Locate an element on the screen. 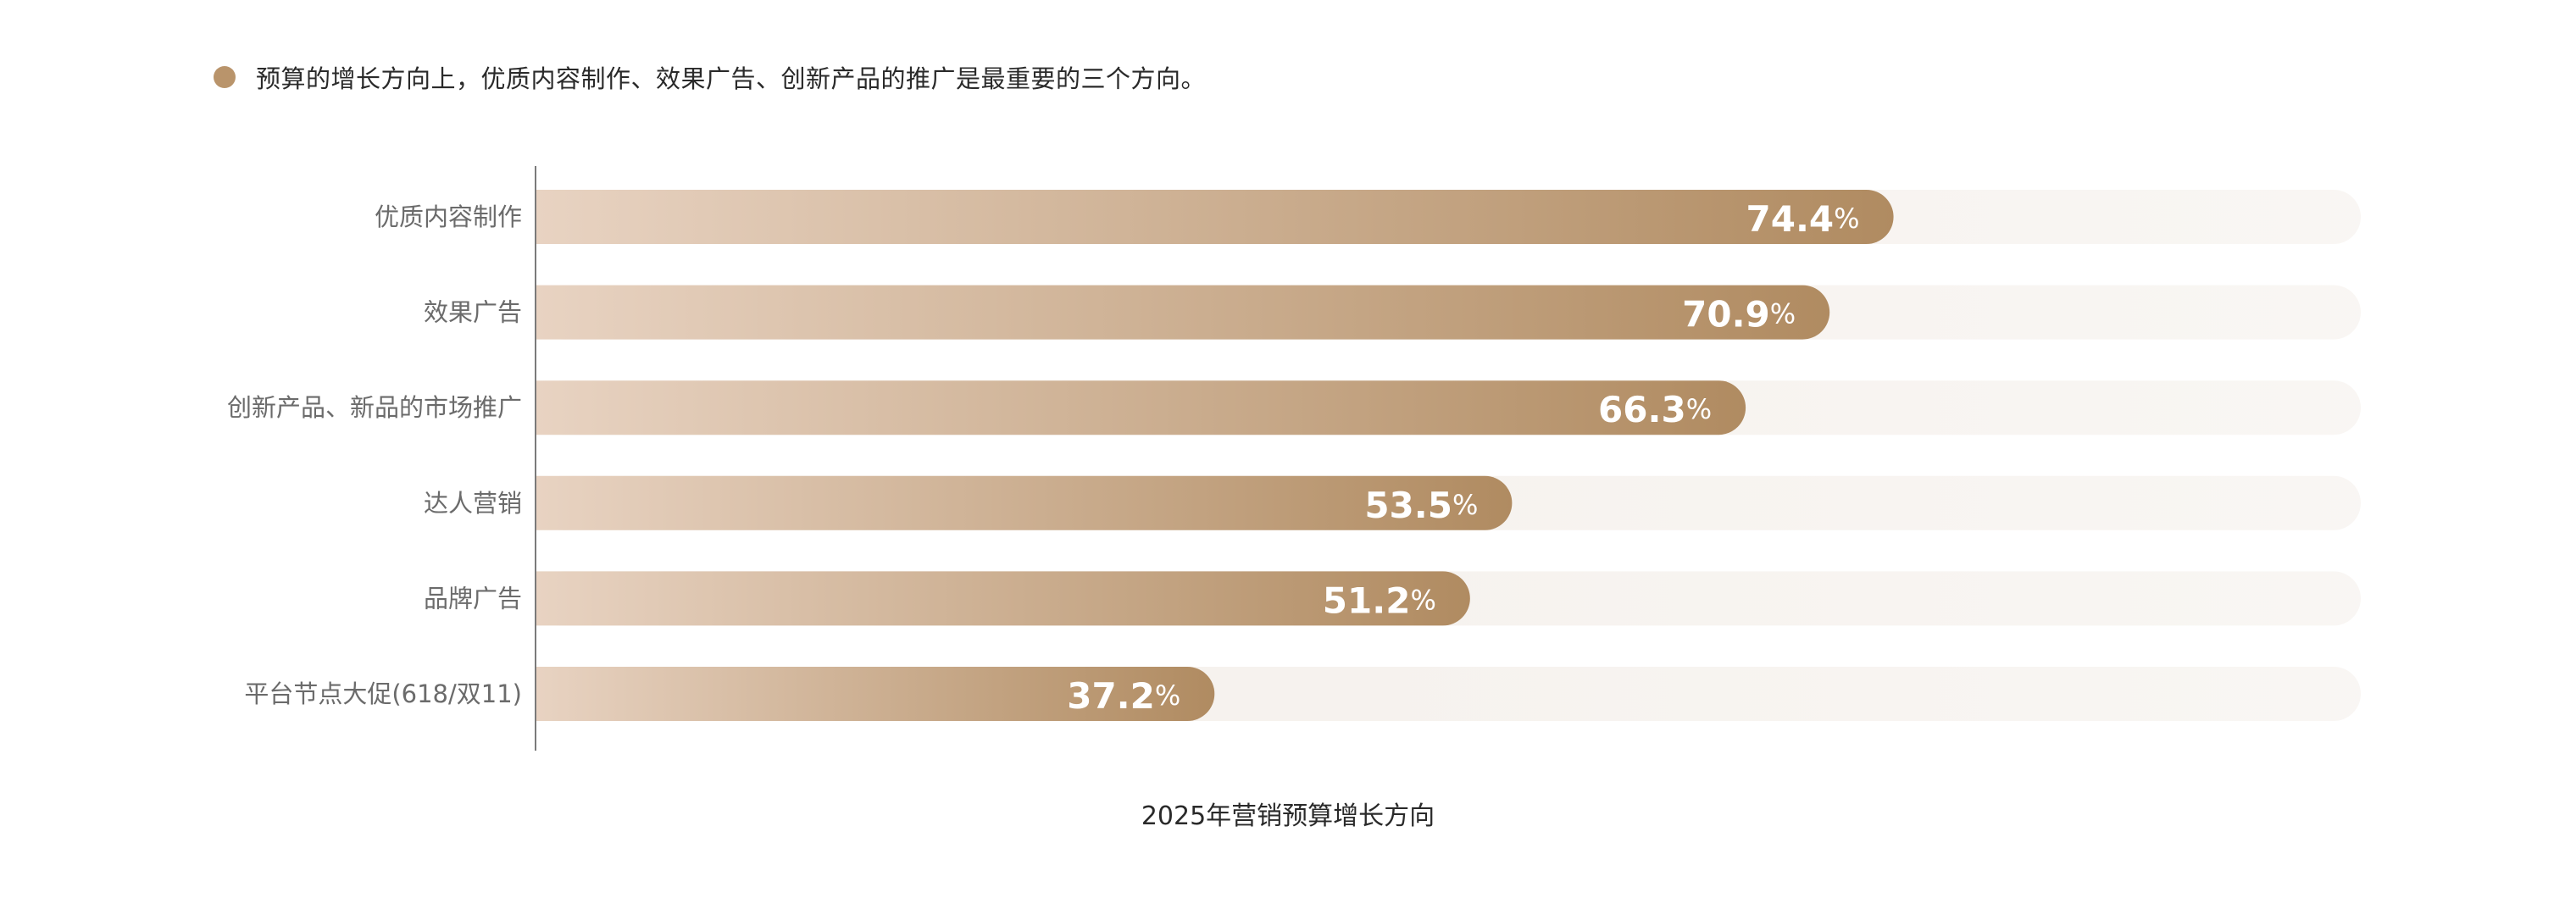 Image resolution: width=2576 pixels, height=915 pixels. summary-note: 预算的增长方向上，优质内容制作、效果广告、创新产品的推广是最重要的三个方向。 is located at coordinates (710, 77).